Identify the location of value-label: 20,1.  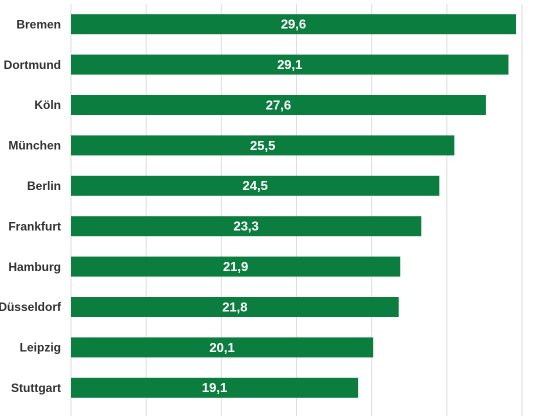
(221, 347).